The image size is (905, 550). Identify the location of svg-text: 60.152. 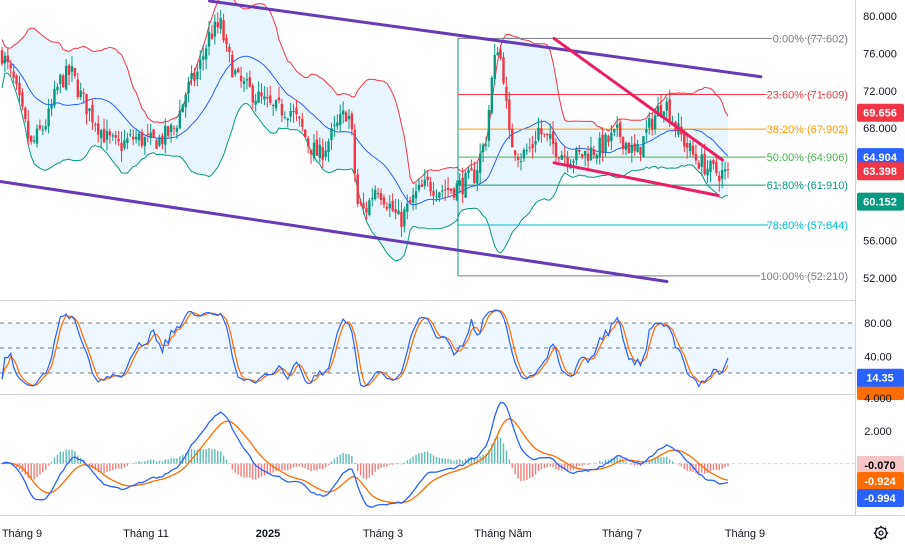
(880, 203).